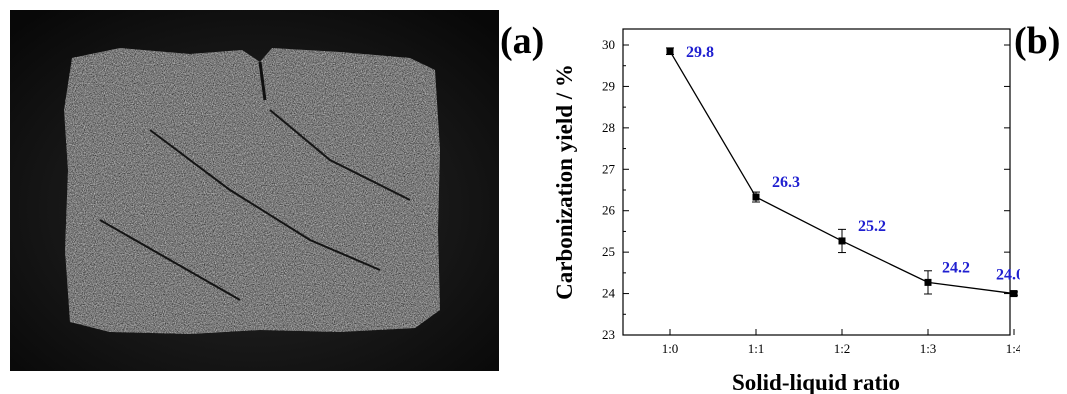 This screenshot has height=394, width=1067. I want to click on y-tick-label: 28, so click(608, 127).